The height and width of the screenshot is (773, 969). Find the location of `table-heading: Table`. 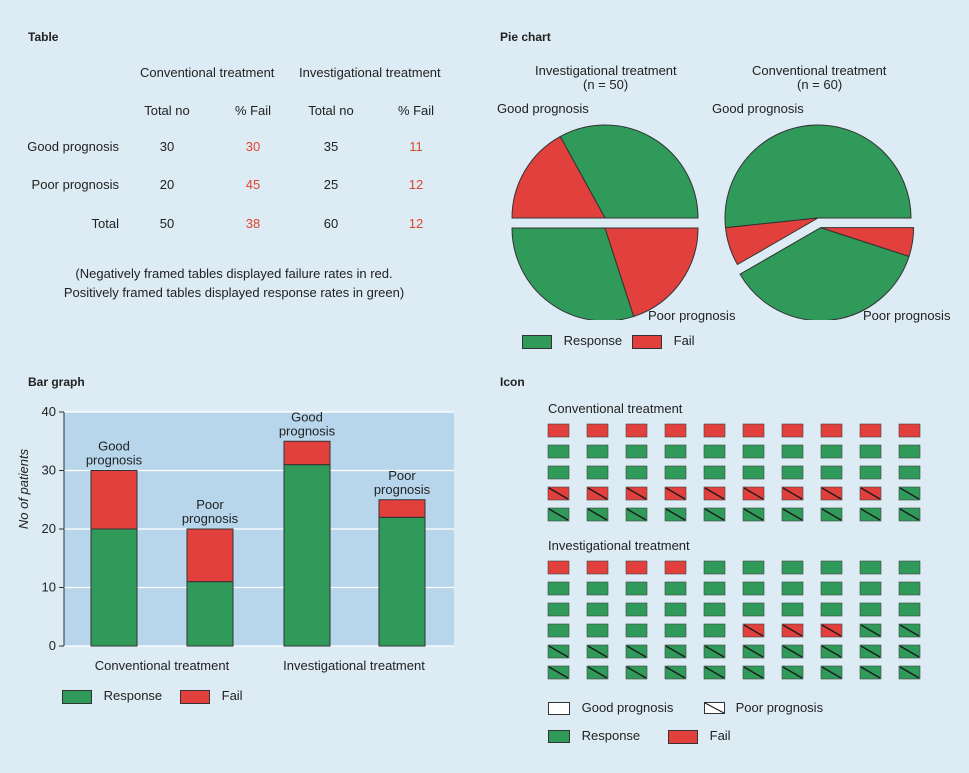

table-heading: Table is located at coordinates (43, 37).